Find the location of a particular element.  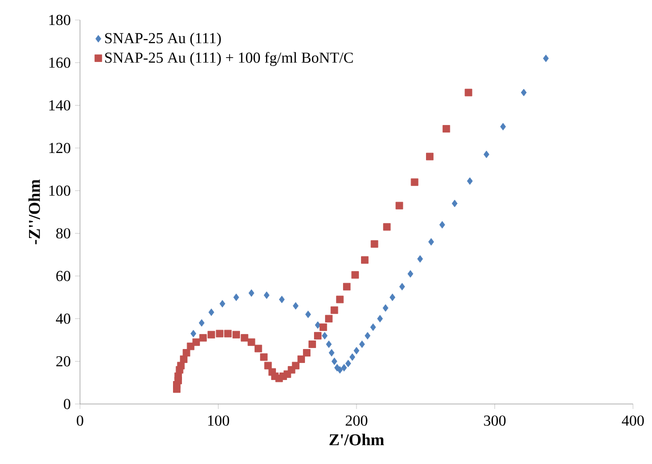

x-tick-label: 400 is located at coordinates (633, 420).